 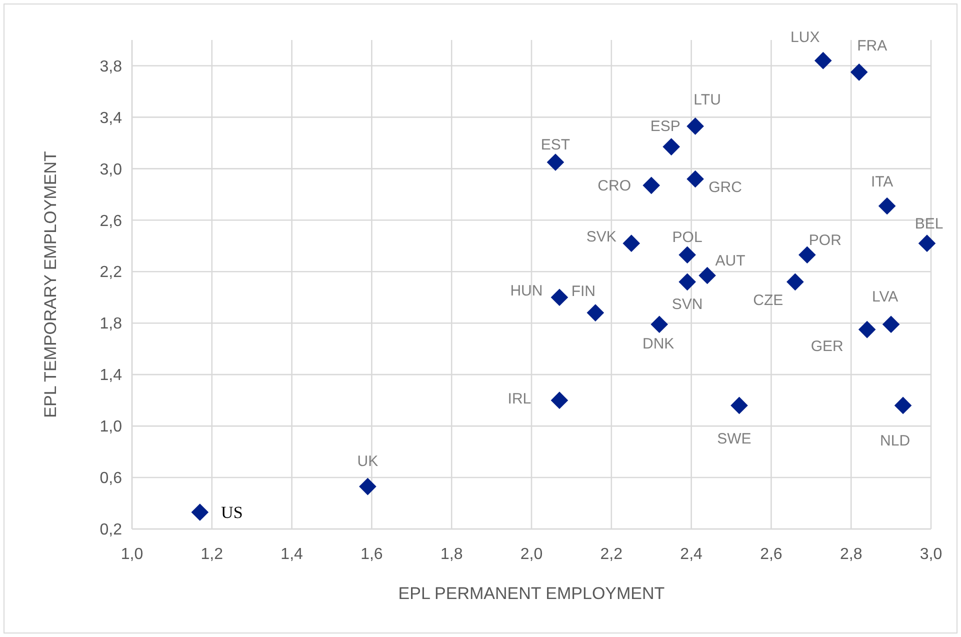 I want to click on y-tick-label: 3,0, so click(x=111, y=169).